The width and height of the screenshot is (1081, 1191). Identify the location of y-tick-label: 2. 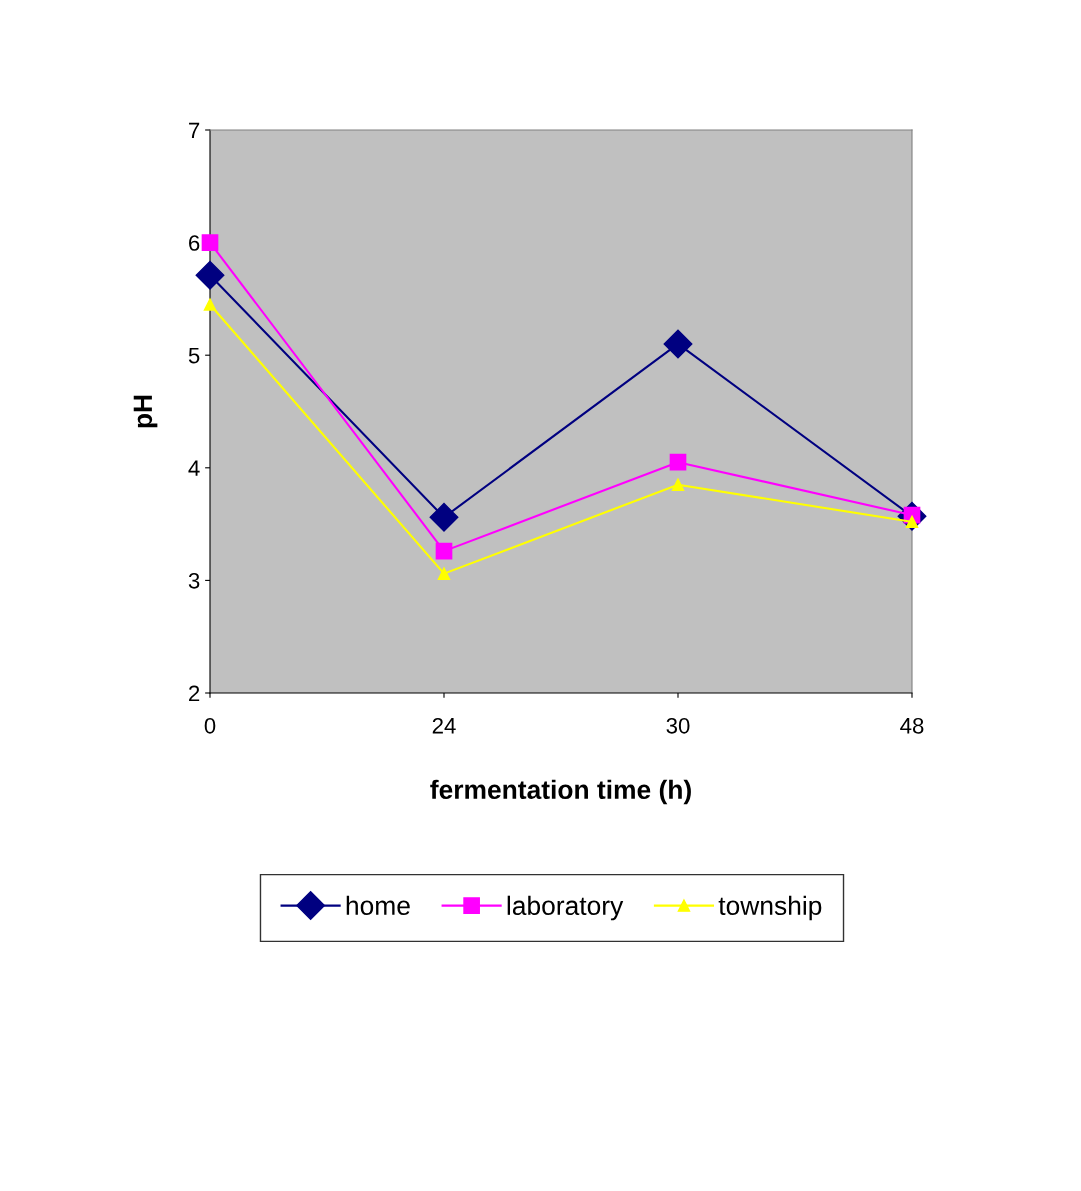
(194, 693).